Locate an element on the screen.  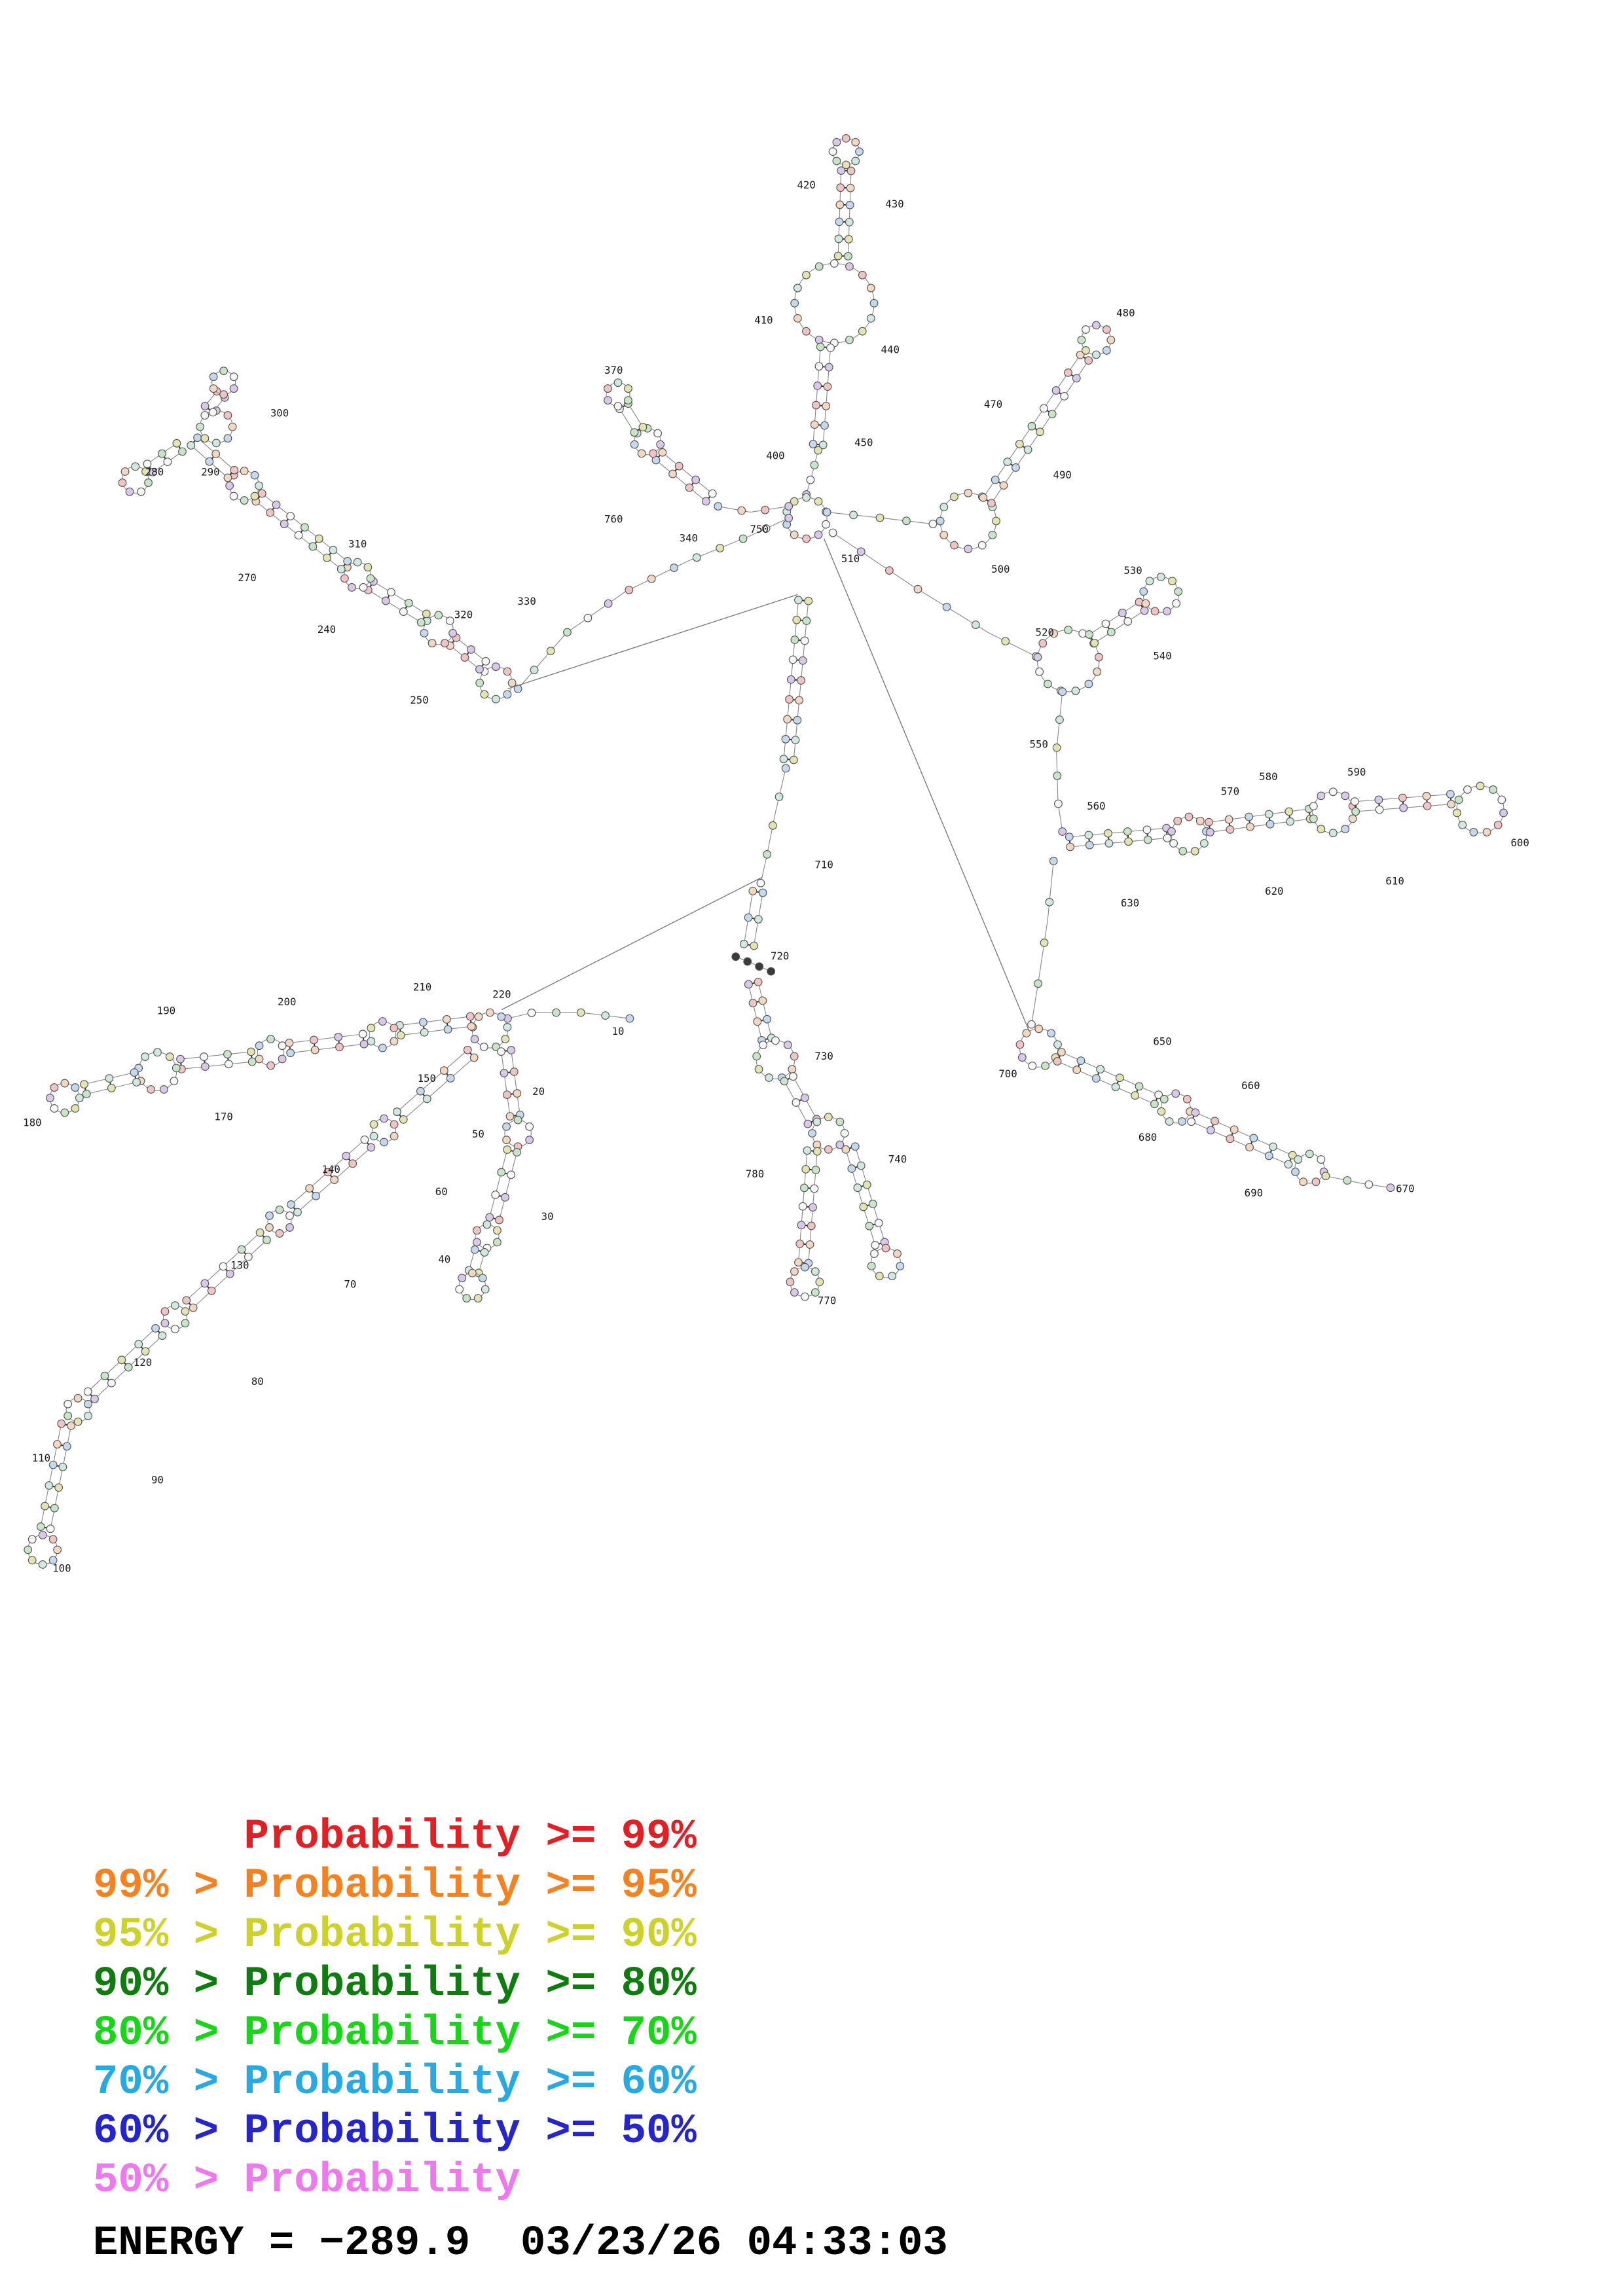
position-label: 600 is located at coordinates (1519, 842).